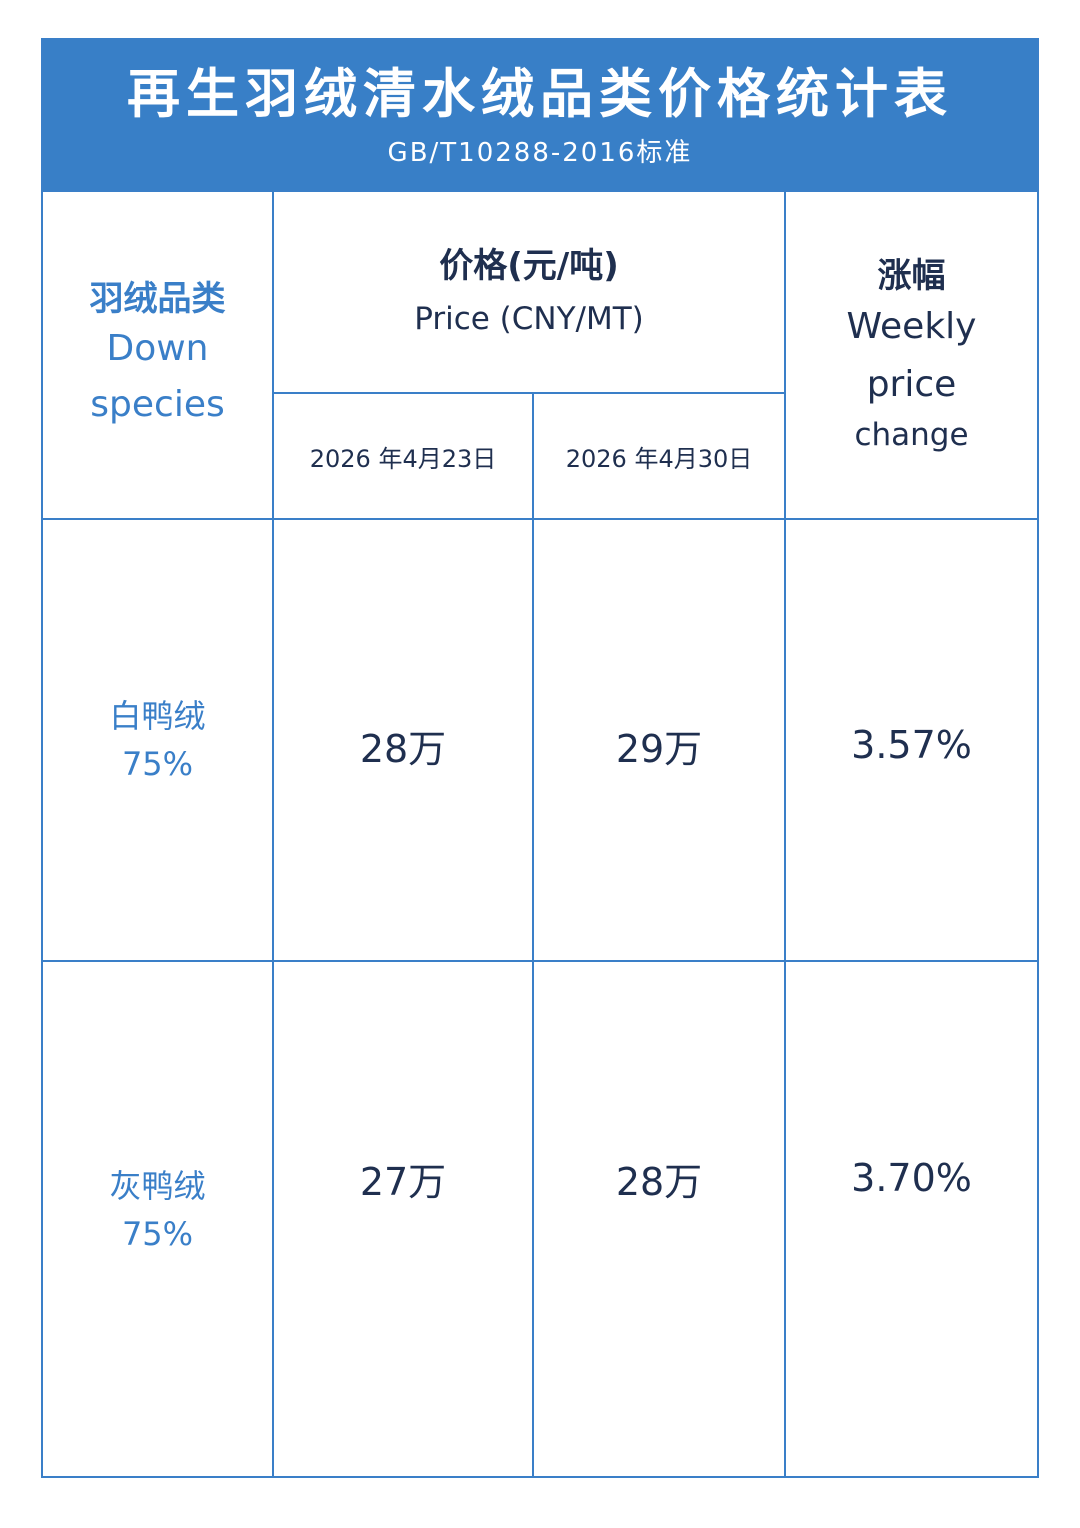  I want to click on row-1-species: 白鸭绒 75%, so click(157, 740).